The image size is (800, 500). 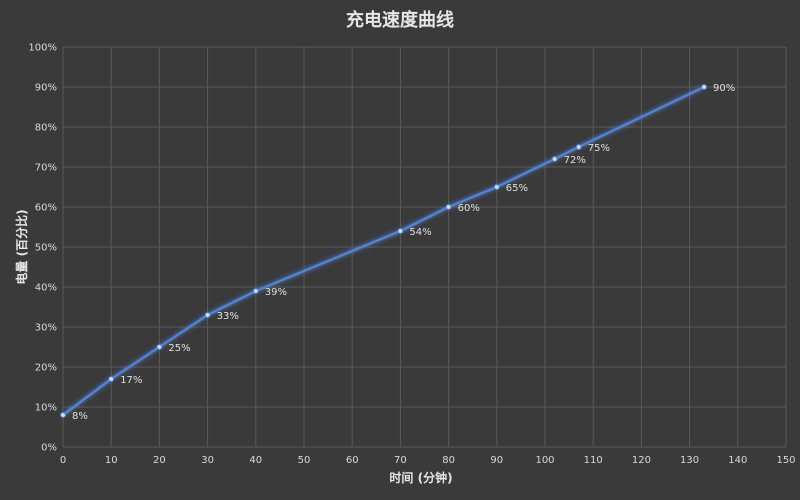 What do you see at coordinates (593, 460) in the screenshot?
I see `x-tick-label: 110` at bounding box center [593, 460].